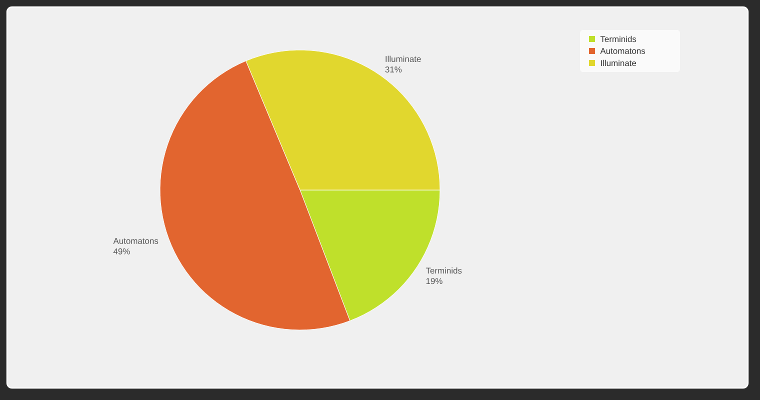 The width and height of the screenshot is (760, 400). Describe the element at coordinates (623, 51) in the screenshot. I see `legend-label: Automatons` at that location.